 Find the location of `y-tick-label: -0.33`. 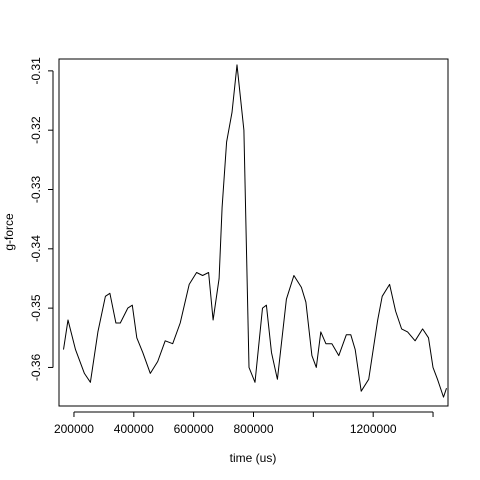

y-tick-label: -0.33 is located at coordinates (36, 189).